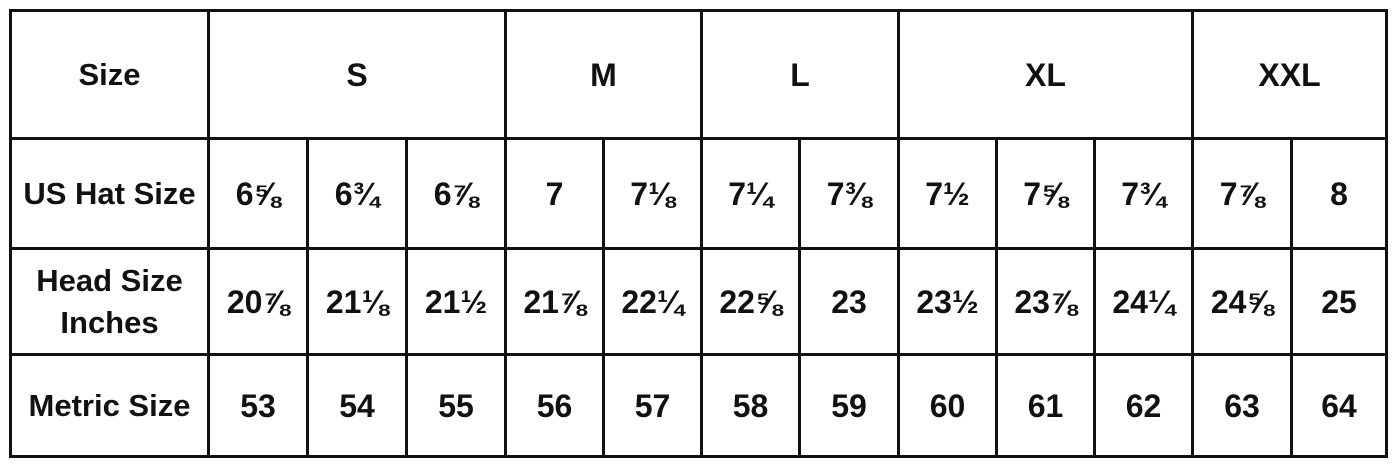 This screenshot has width=1392, height=464. Describe the element at coordinates (1045, 193) in the screenshot. I see `table-cell: 7⅝` at that location.